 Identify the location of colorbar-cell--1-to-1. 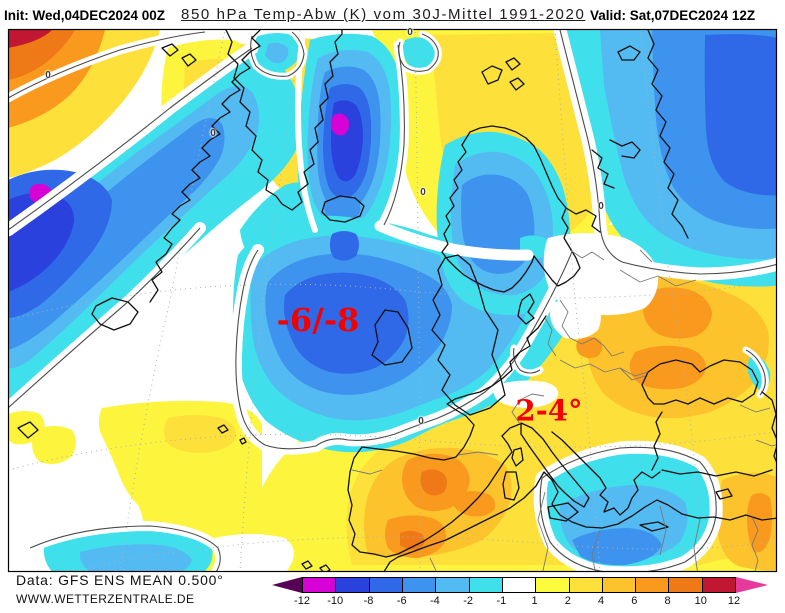
(519, 585).